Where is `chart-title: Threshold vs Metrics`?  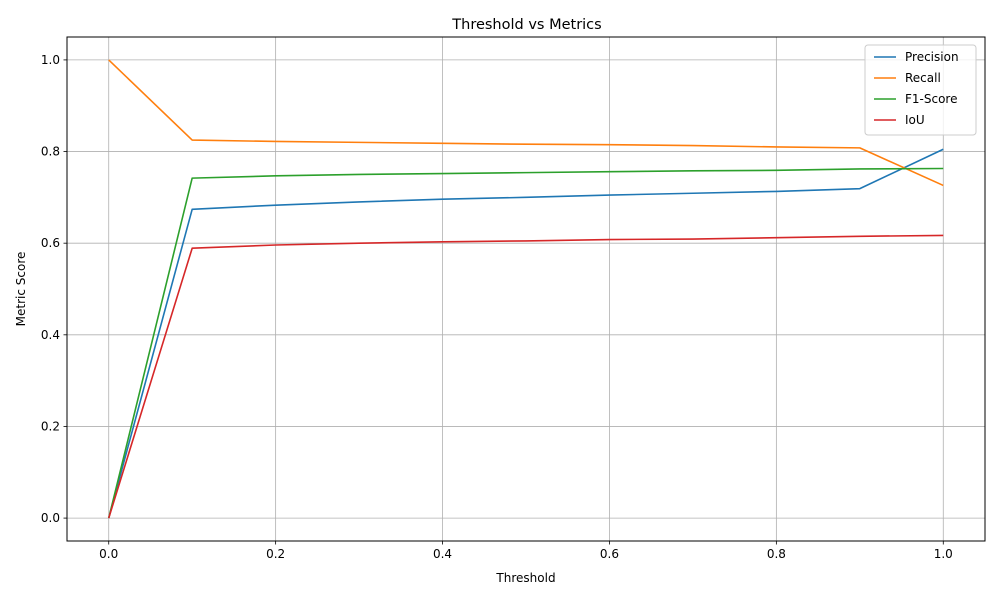 chart-title: Threshold vs Metrics is located at coordinates (526, 25).